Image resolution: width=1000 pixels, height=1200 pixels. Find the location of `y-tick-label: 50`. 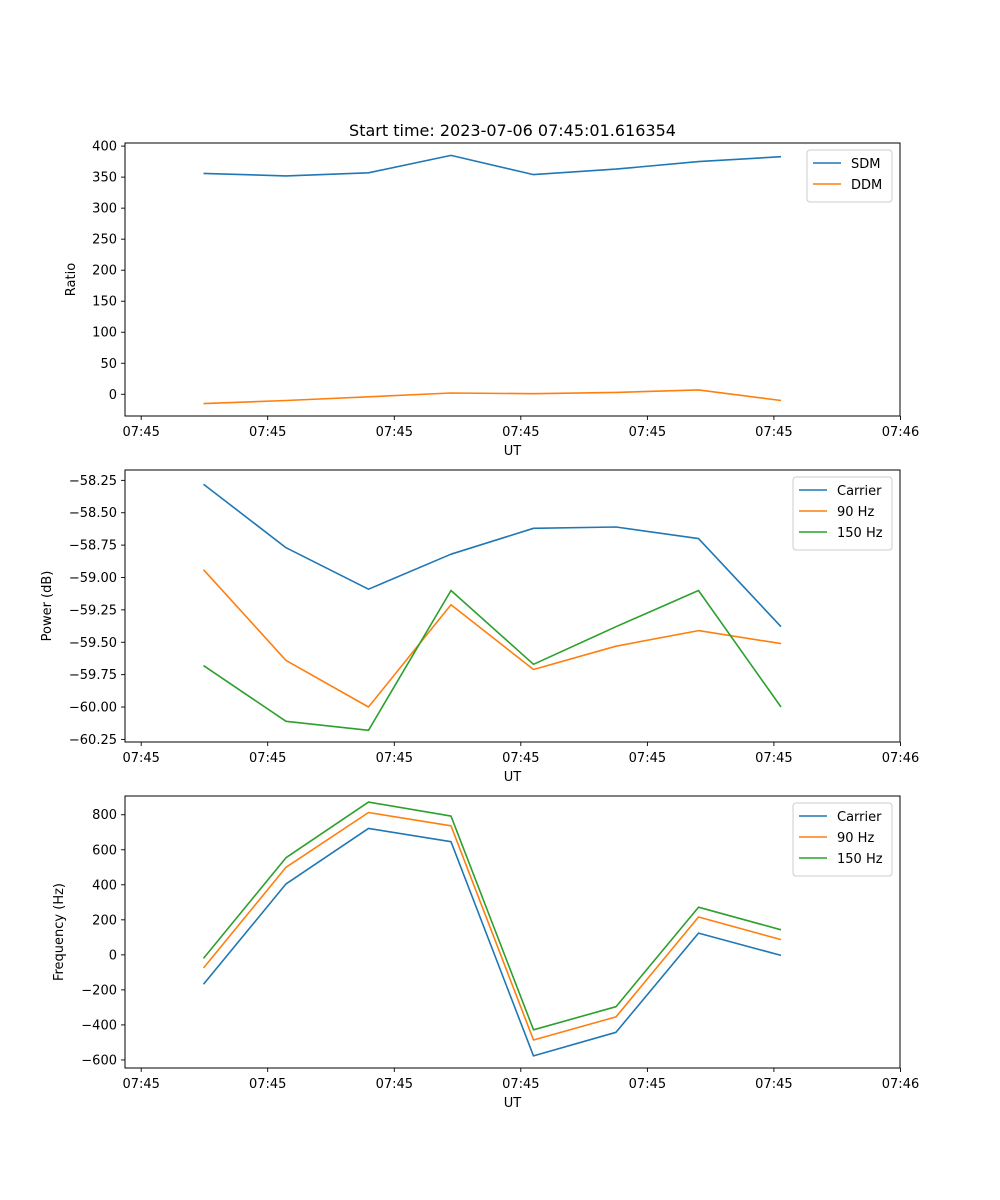

y-tick-label: 50 is located at coordinates (108, 364).